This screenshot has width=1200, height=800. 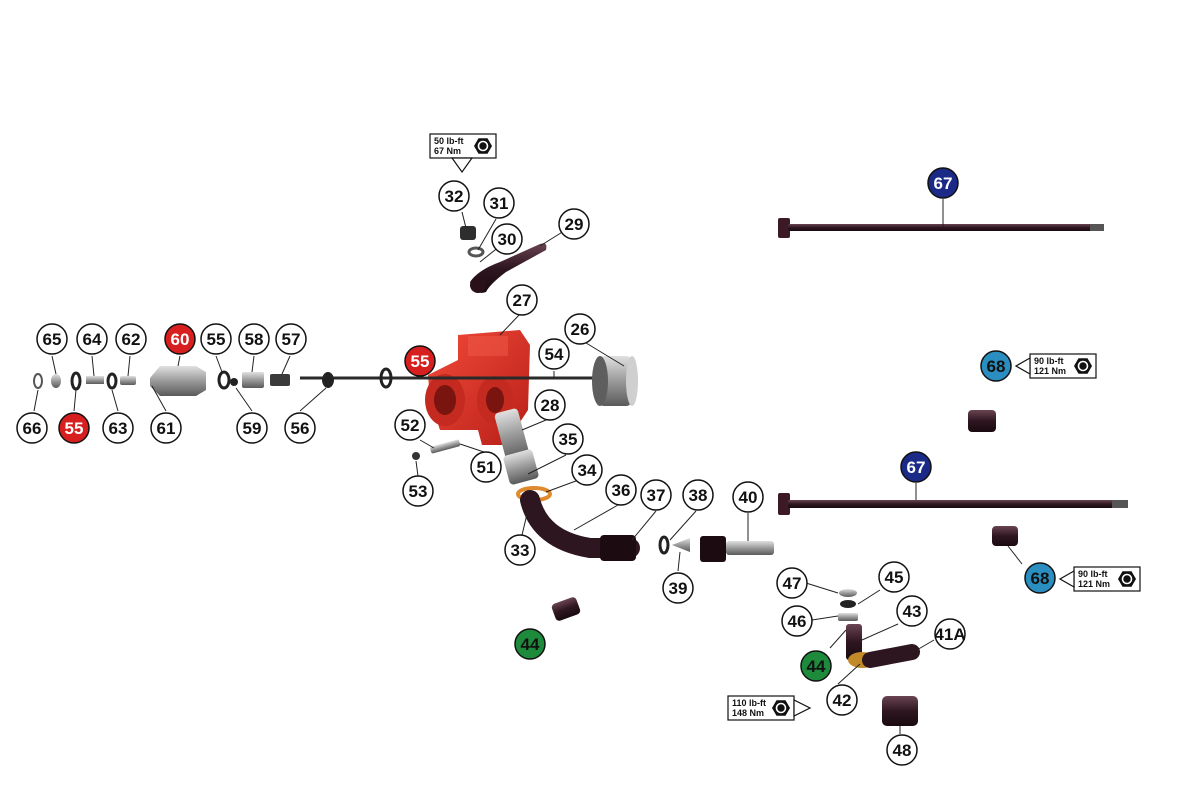 I want to click on callout-number: 45, so click(x=894, y=577).